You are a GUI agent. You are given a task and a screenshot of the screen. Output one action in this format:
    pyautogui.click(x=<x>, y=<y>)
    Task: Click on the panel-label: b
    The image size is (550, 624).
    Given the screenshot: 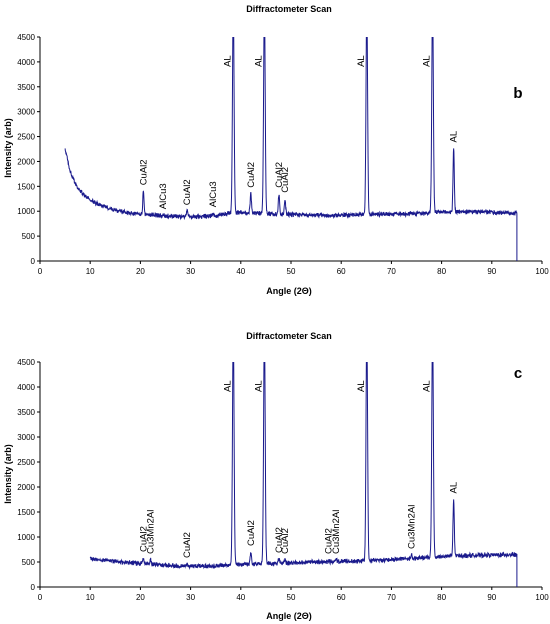 What is the action you would take?
    pyautogui.click(x=517, y=93)
    